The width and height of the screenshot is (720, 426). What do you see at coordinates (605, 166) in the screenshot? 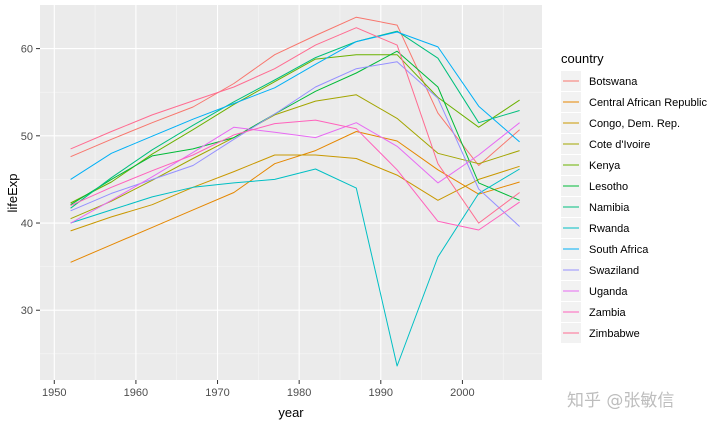
I see `legend-label-kenya: Kenya` at bounding box center [605, 166].